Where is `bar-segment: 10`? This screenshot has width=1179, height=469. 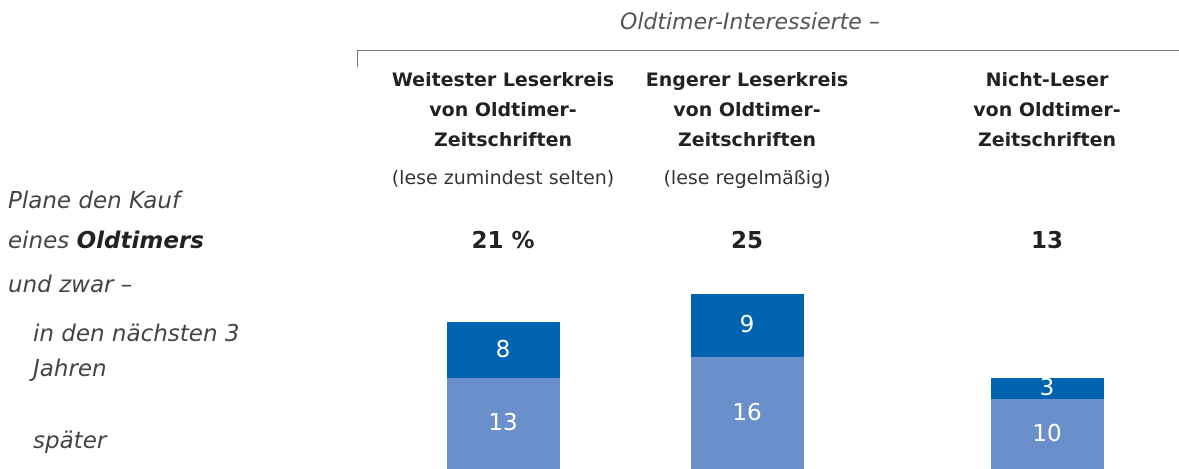 bar-segment: 10 is located at coordinates (1047, 434).